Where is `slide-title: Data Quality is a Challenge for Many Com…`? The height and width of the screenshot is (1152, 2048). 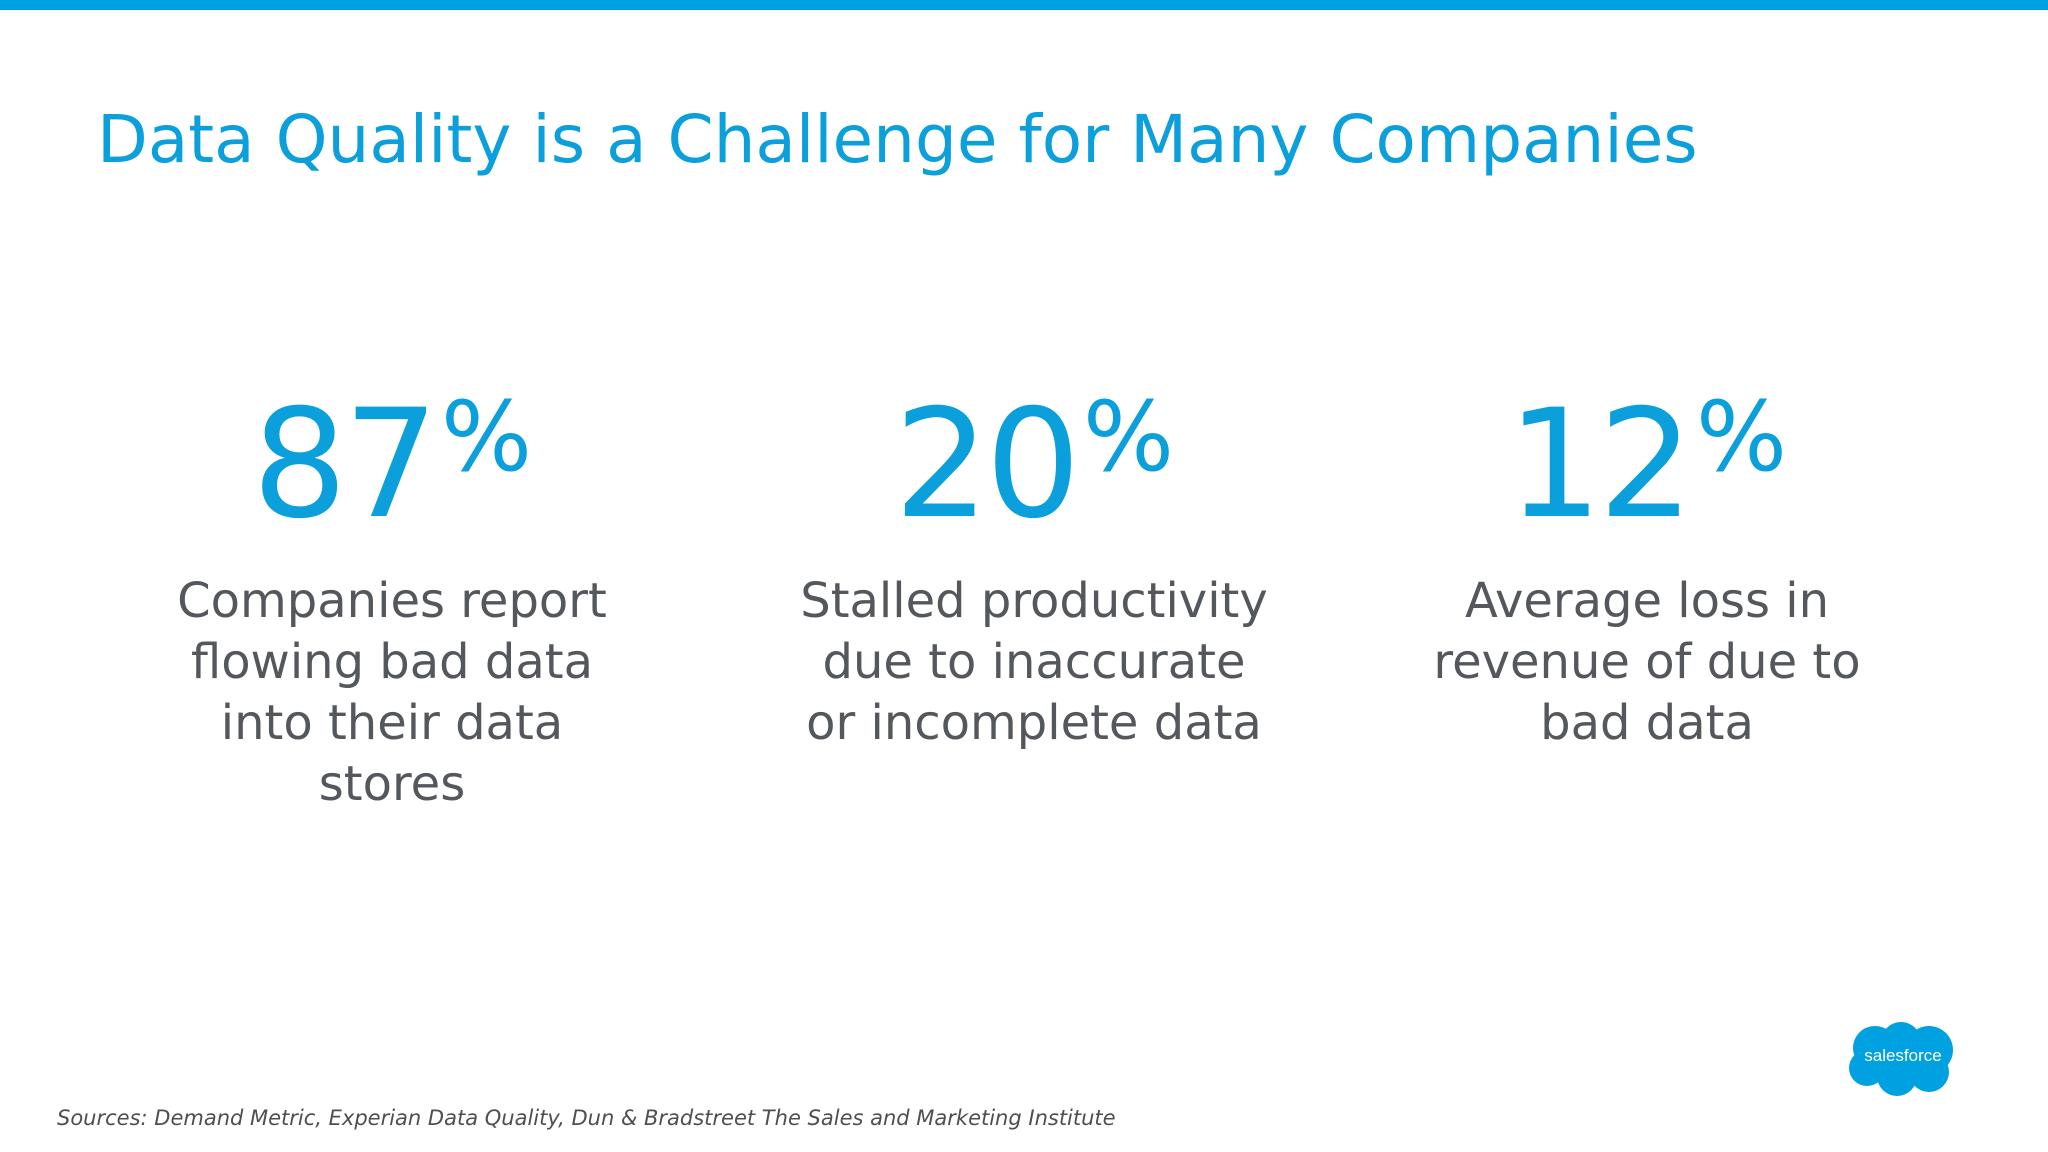 slide-title: Data Quality is a Challenge for Many Com… is located at coordinates (897, 139).